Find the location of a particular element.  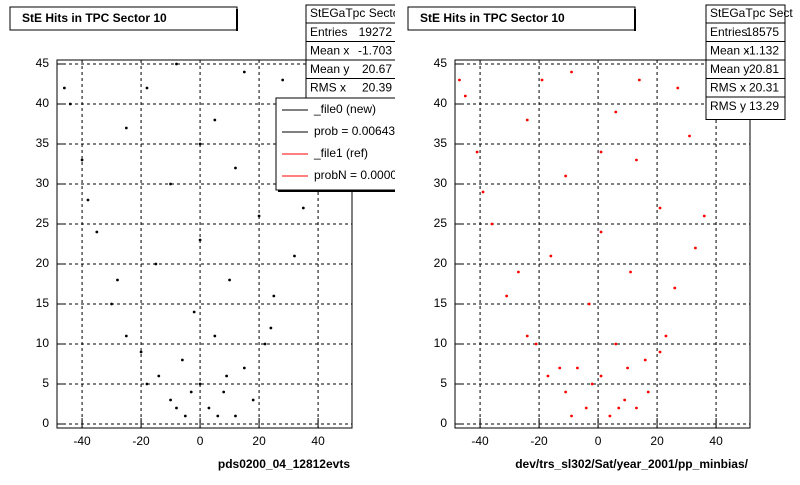

y-tick-label: 30 is located at coordinates (43, 183).